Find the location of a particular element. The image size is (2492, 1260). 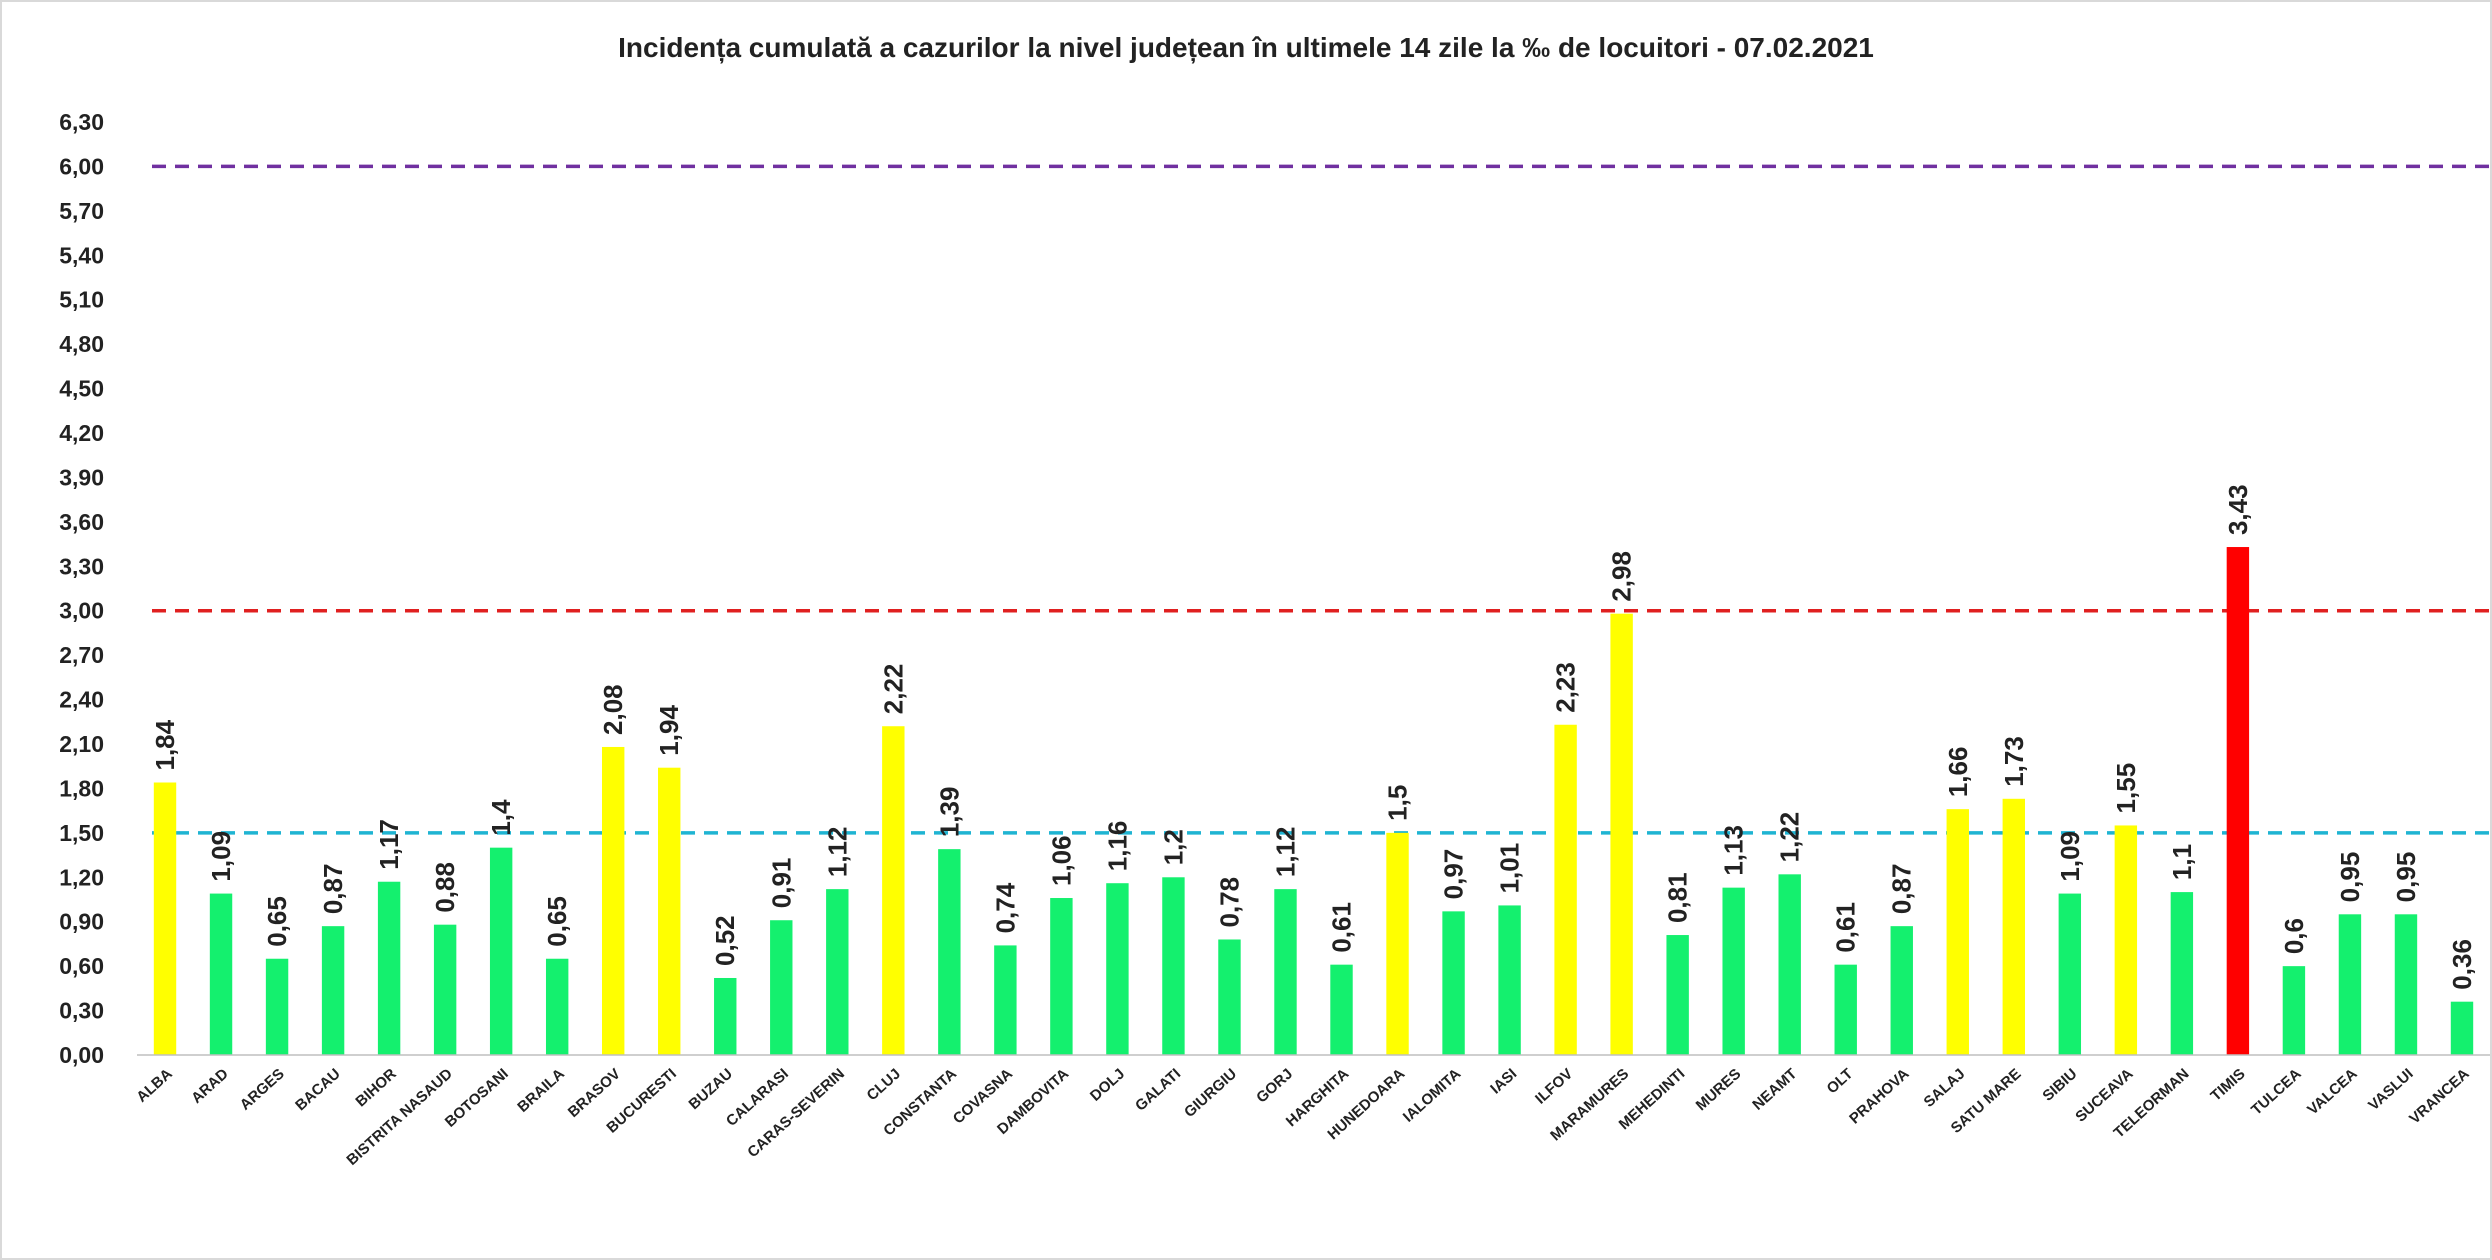

bar-brasov is located at coordinates (613, 900).